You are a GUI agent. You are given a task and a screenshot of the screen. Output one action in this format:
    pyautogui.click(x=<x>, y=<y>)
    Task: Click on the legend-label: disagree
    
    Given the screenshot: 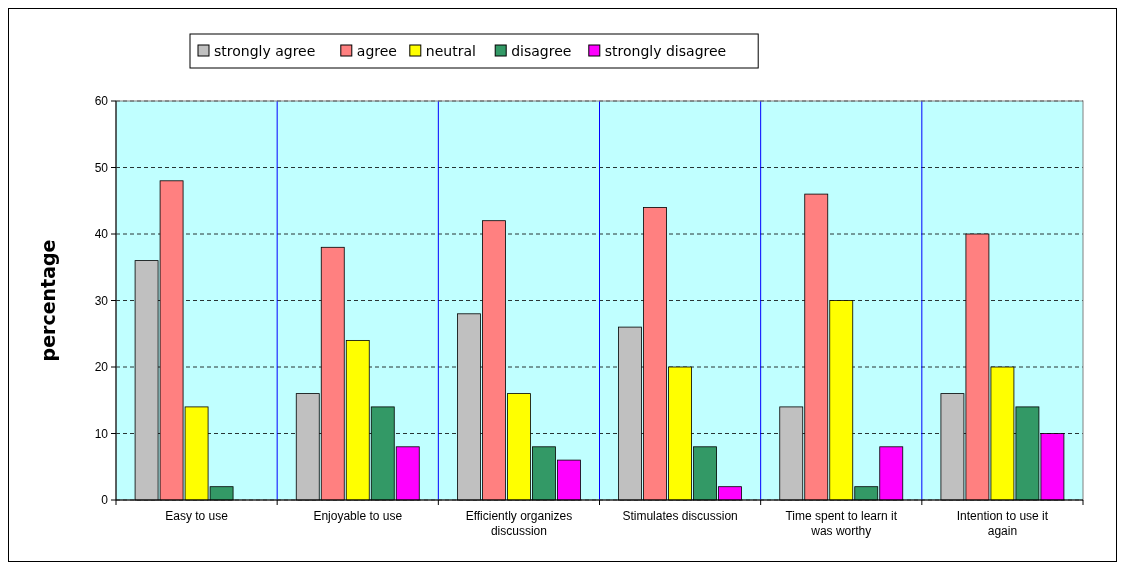 What is the action you would take?
    pyautogui.click(x=541, y=50)
    